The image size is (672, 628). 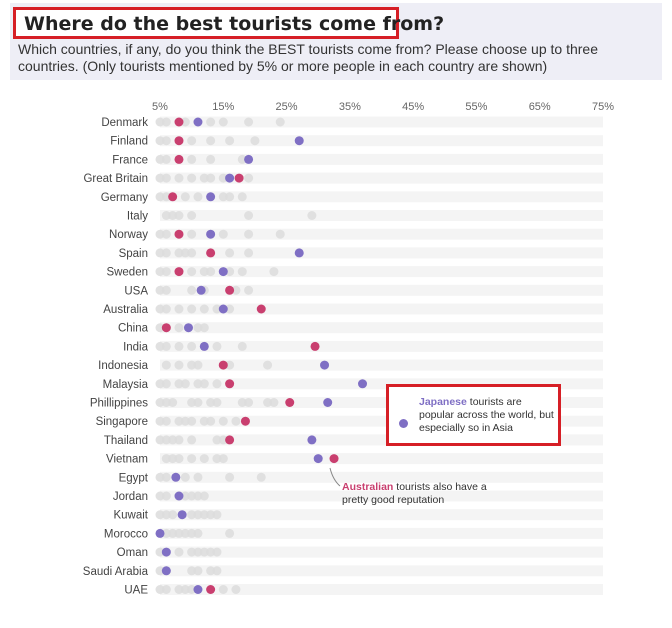 What do you see at coordinates (127, 460) in the screenshot?
I see `category-label: Vietnam` at bounding box center [127, 460].